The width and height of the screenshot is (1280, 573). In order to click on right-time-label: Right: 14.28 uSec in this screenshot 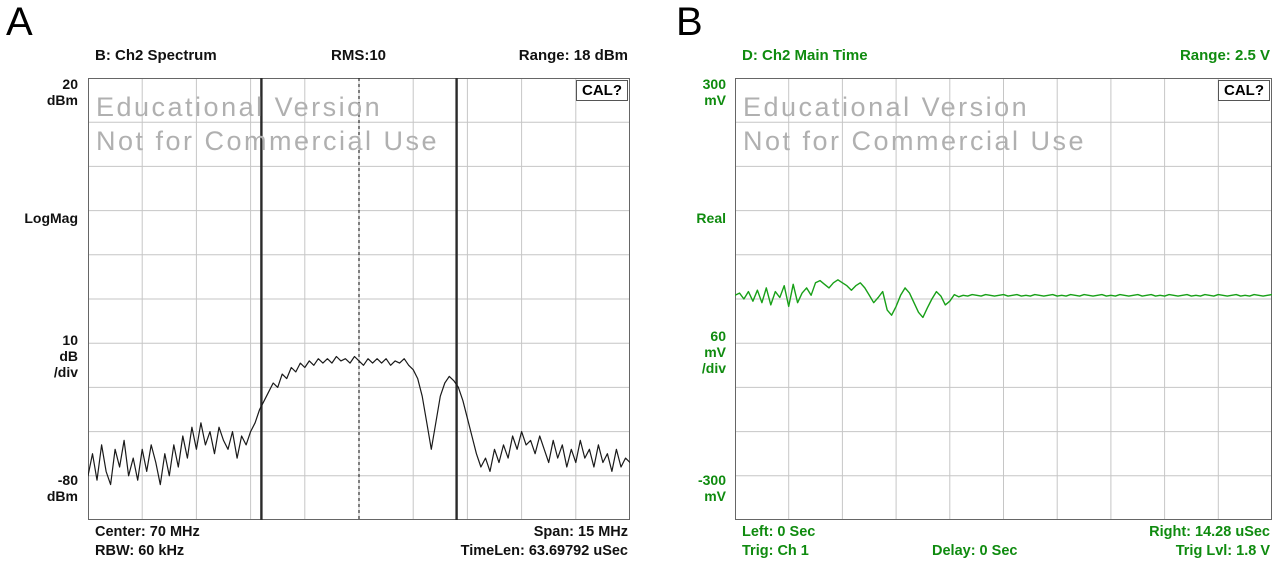, I will do `click(1209, 532)`.